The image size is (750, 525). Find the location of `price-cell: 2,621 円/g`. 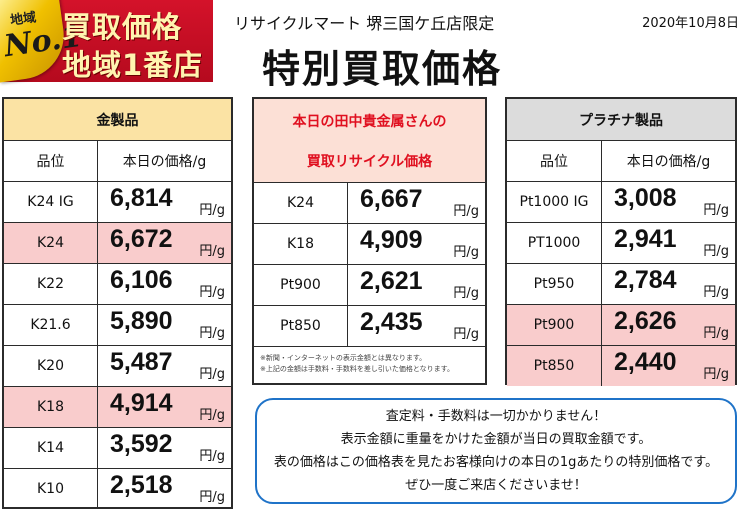

price-cell: 2,621 円/g is located at coordinates (416, 285).